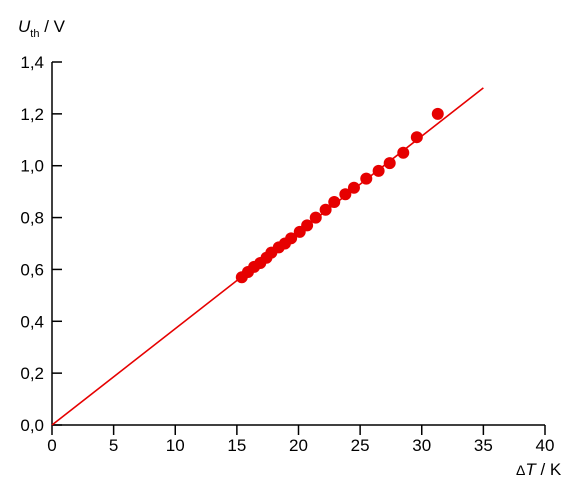 The width and height of the screenshot is (574, 482). I want to click on x-tick-label: 25, so click(360, 445).